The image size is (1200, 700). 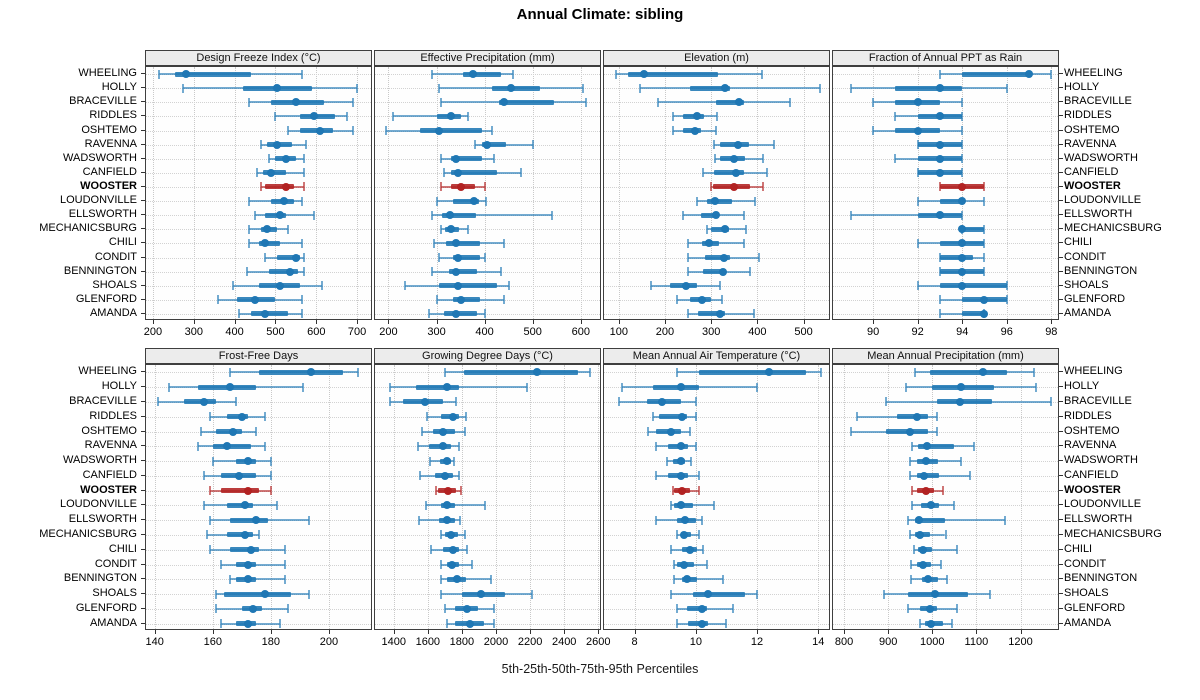 I want to click on site-label-right: HOLLY, so click(x=1082, y=386).